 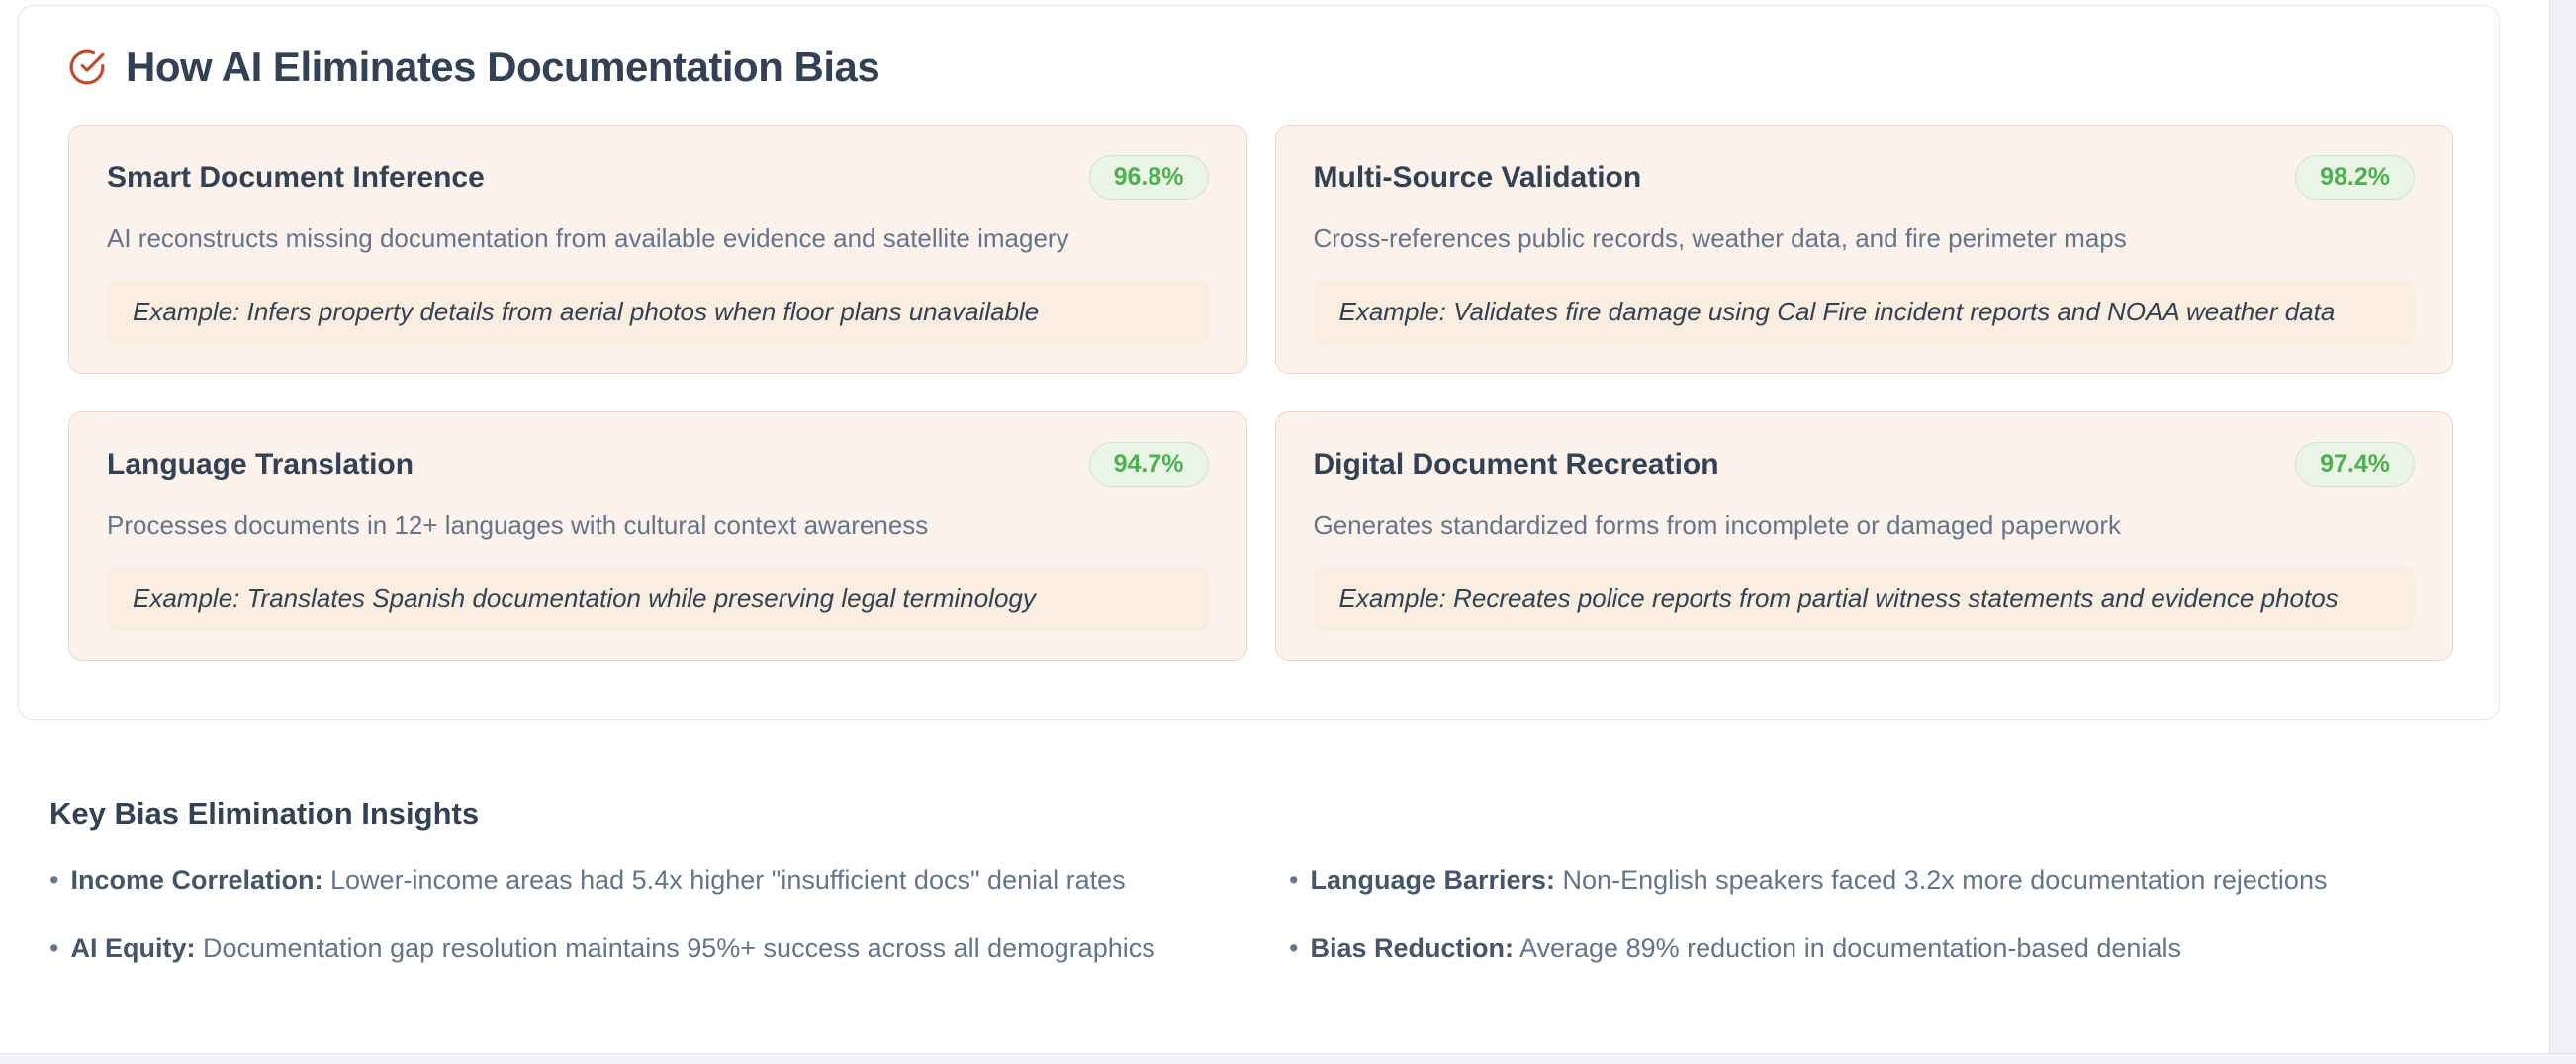 I want to click on page-bottom-edge, so click(x=1288, y=1058).